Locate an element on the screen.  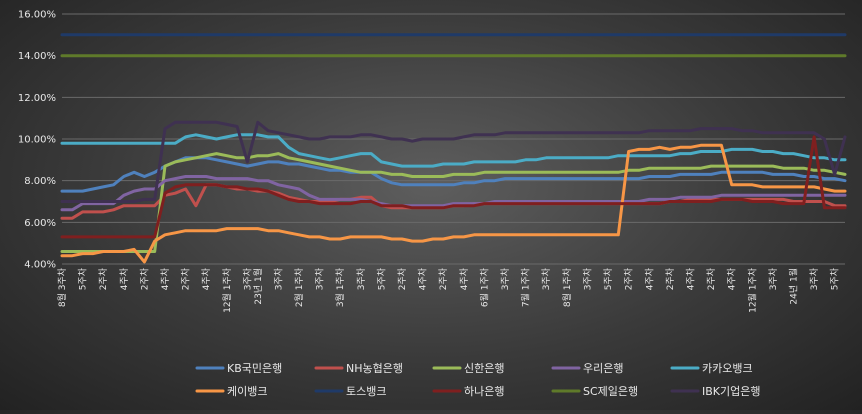
x-tick-label: 8월 1주차 is located at coordinates (567, 287).